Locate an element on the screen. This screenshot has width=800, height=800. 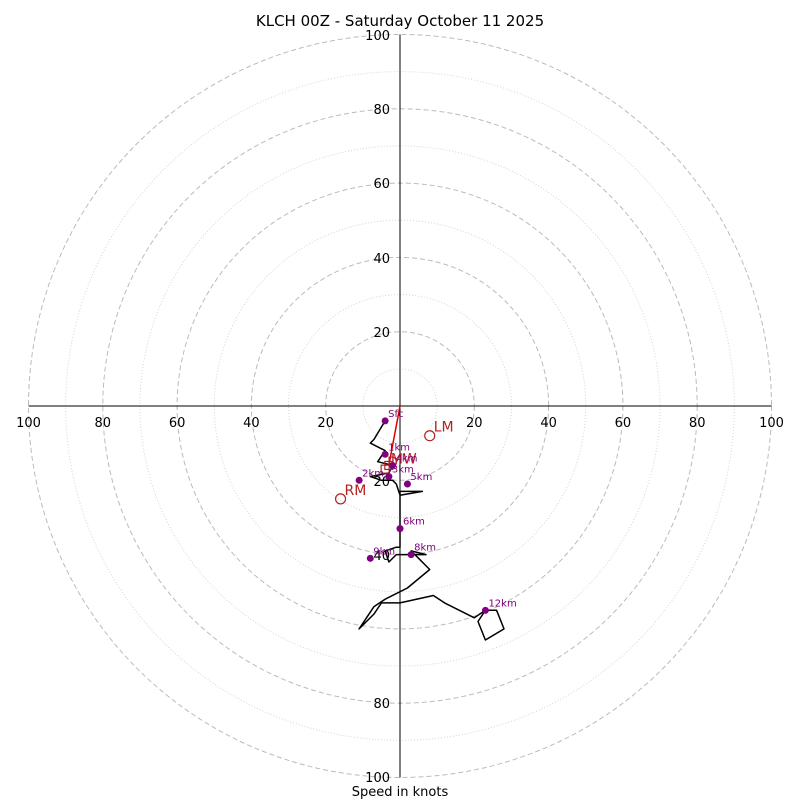
storm-motion-label: MW is located at coordinates (404, 459).